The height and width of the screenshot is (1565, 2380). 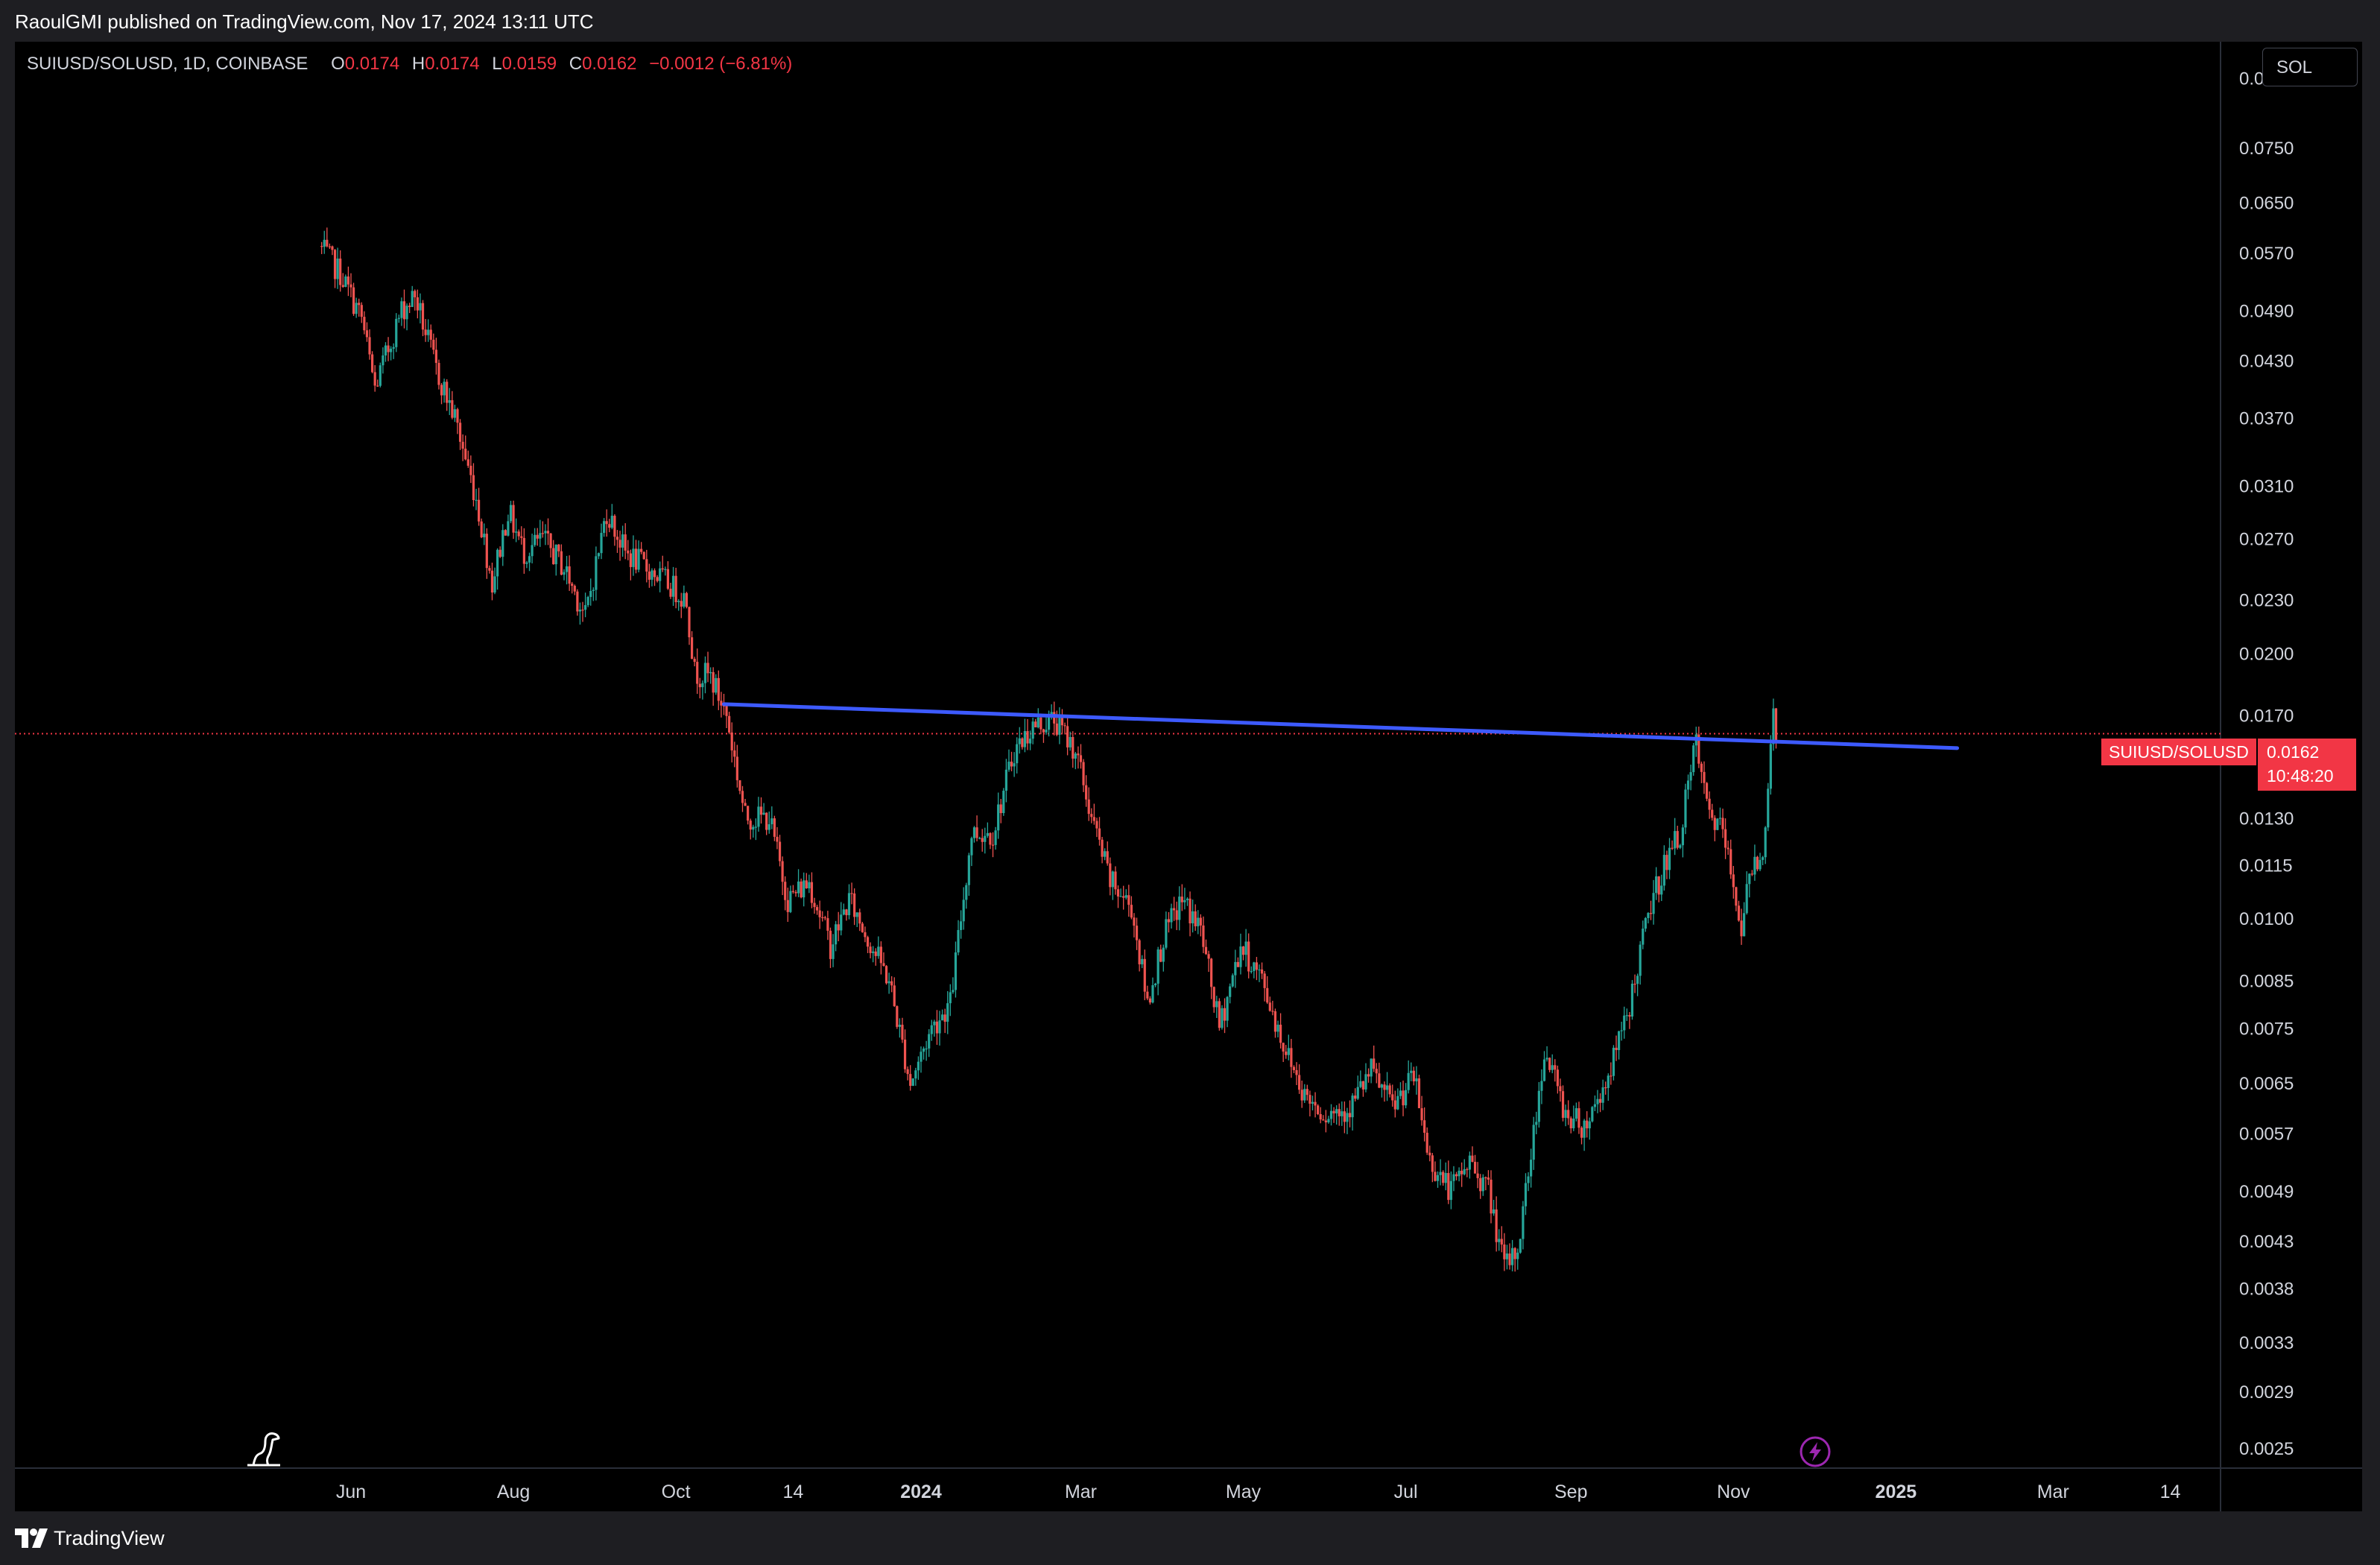 What do you see at coordinates (372, 64) in the screenshot?
I see `open-value: 0.0174` at bounding box center [372, 64].